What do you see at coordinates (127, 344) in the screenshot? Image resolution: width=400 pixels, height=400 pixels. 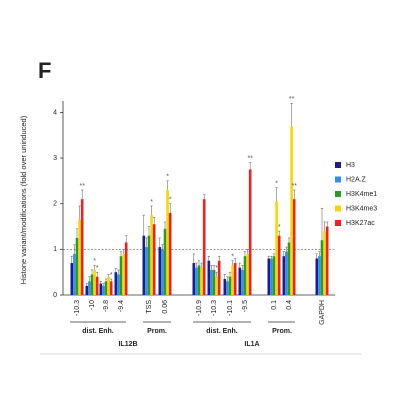 I see `gene-label: IL12B` at bounding box center [127, 344].